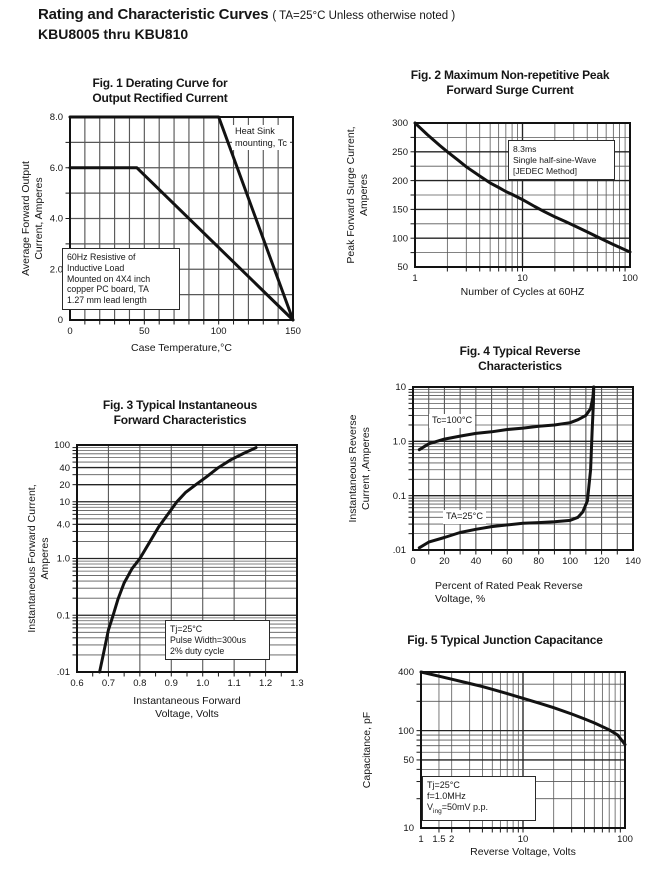  What do you see at coordinates (293, 331) in the screenshot?
I see `x-tick-label: 150` at bounding box center [293, 331].